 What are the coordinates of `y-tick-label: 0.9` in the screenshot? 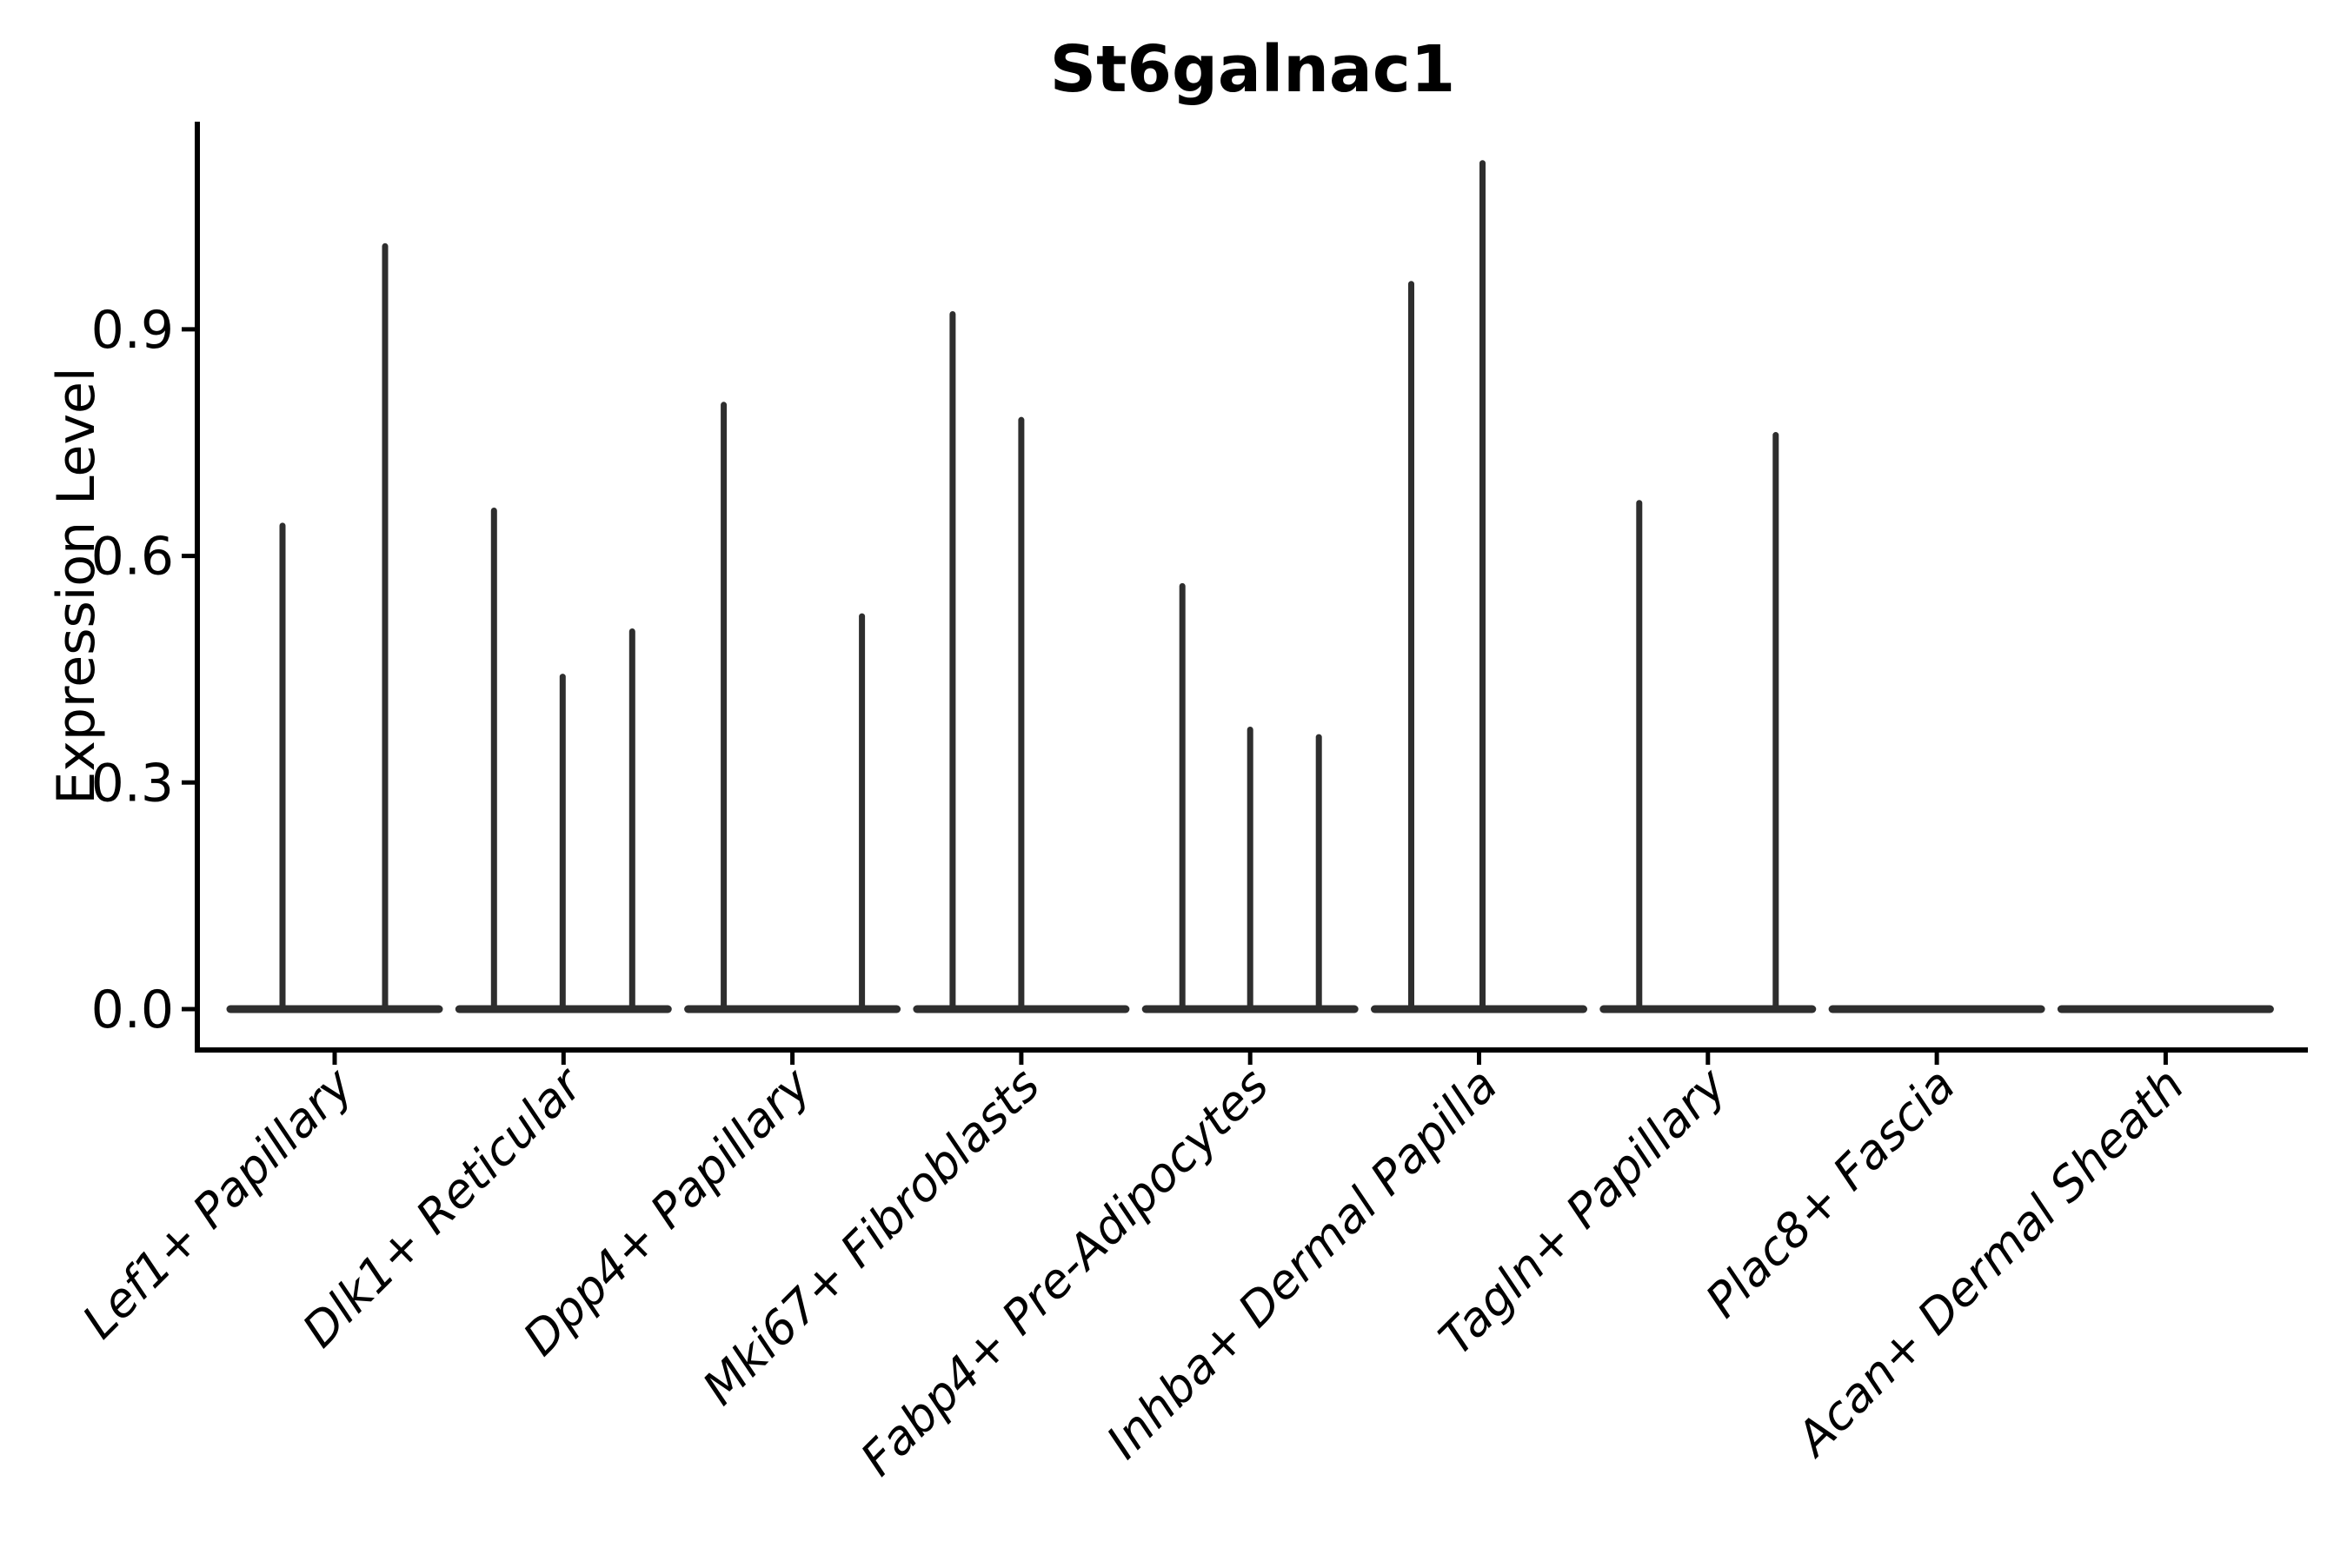 It's located at (132, 330).